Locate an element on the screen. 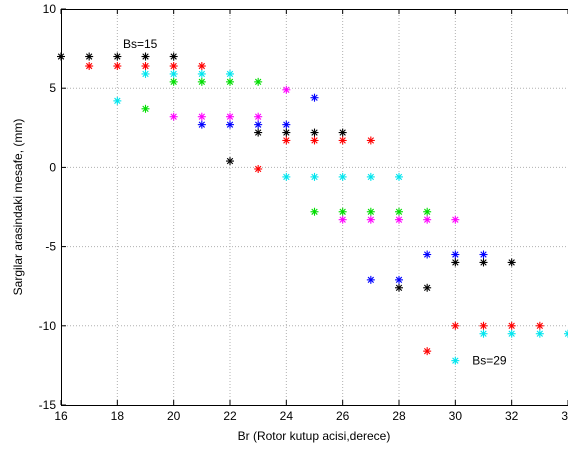 The image size is (568, 454). y-axis-label: Sargilar arasindaki mesafe, (mm) is located at coordinates (18, 207).